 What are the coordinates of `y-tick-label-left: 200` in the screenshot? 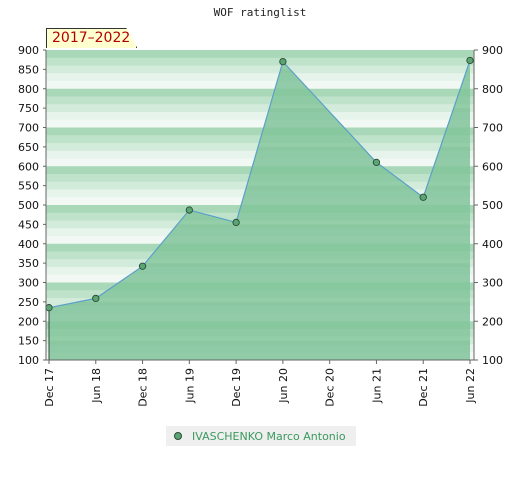 It's located at (28, 321).